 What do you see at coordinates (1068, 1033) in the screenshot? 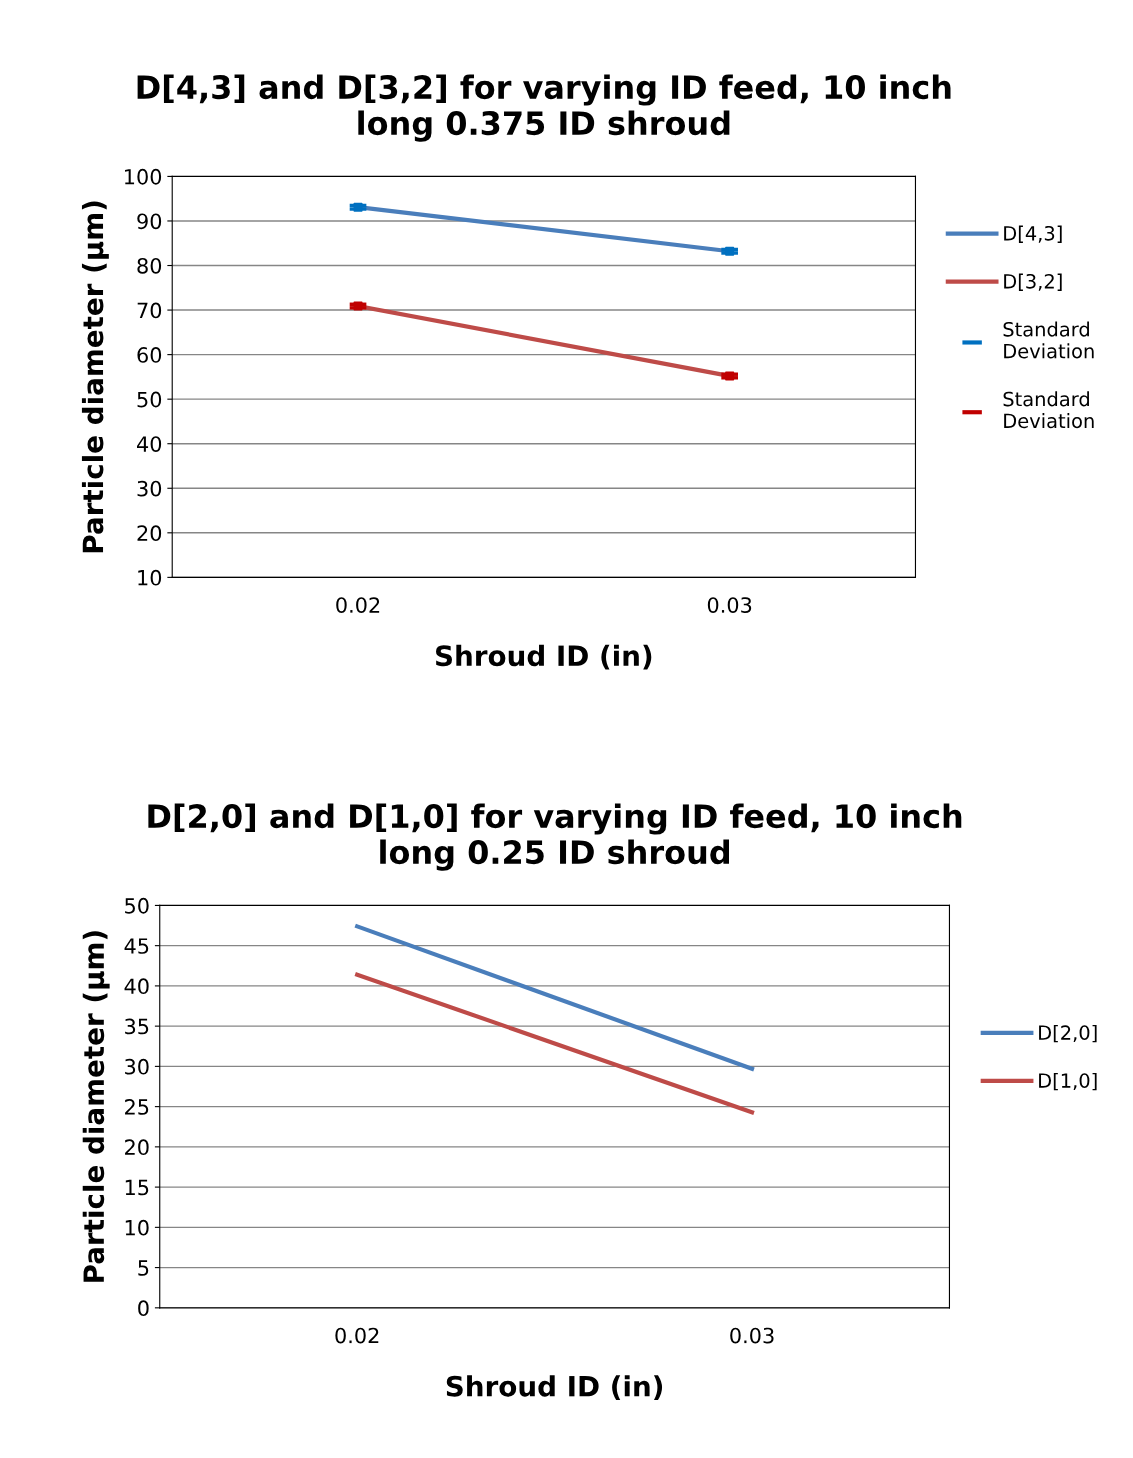
I see `legend-label: D[2,0]` at bounding box center [1068, 1033].